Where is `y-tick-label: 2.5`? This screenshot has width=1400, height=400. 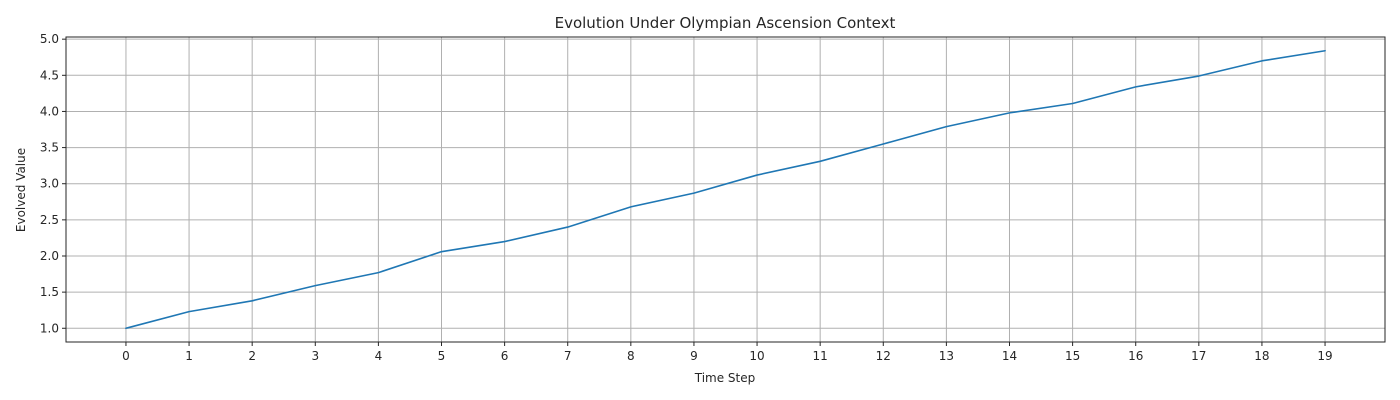 y-tick-label: 2.5 is located at coordinates (49, 220).